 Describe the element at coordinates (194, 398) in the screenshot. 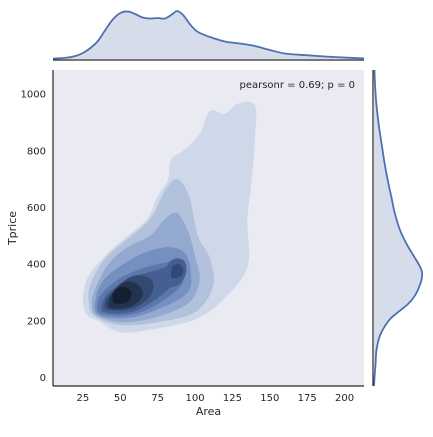

I see `x-tick-label: 100` at that location.